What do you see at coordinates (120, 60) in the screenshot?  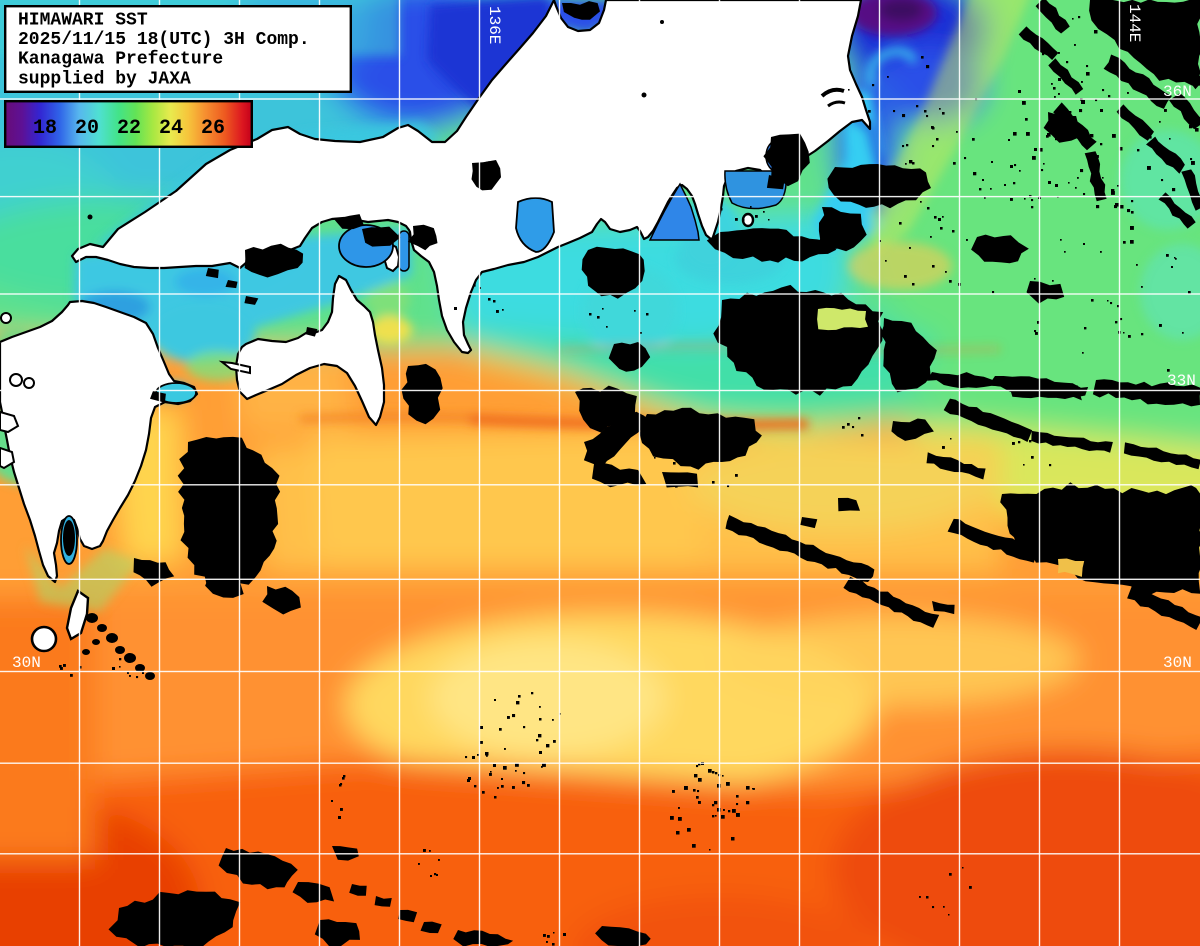 I see `svg-text: Kanagawa Prefecture` at bounding box center [120, 60].